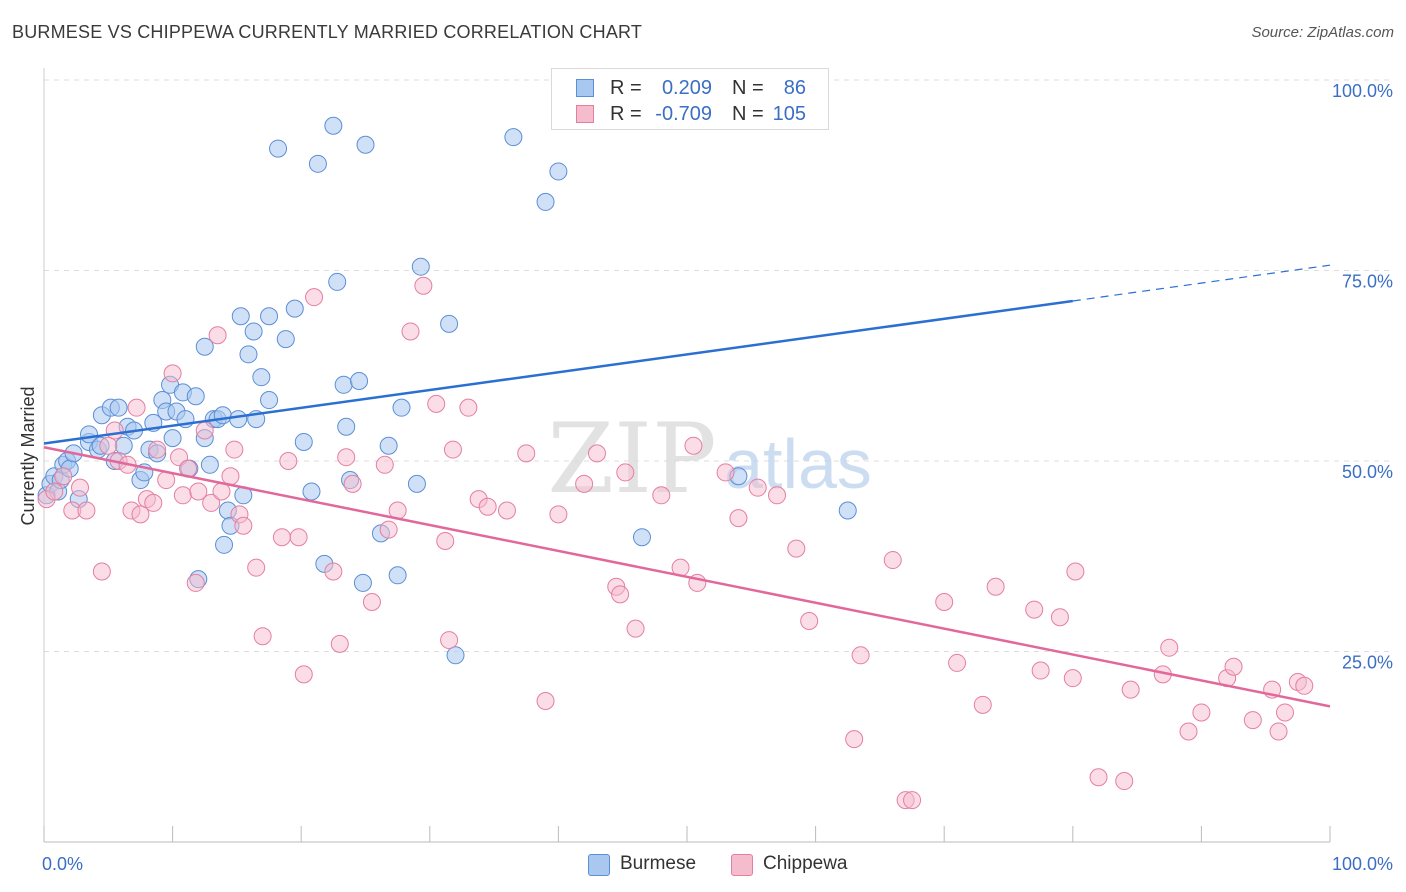 This screenshot has height=892, width=1406. Describe the element at coordinates (1367, 663) in the screenshot. I see `y-tick-label: 25.0%` at that location.